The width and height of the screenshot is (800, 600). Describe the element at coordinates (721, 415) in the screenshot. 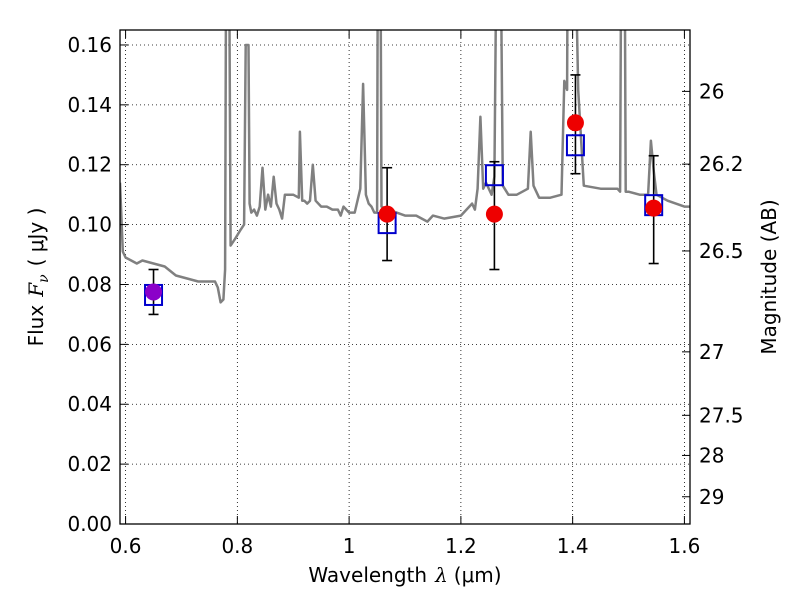

I see `y2-tick-label: 27.5` at that location.